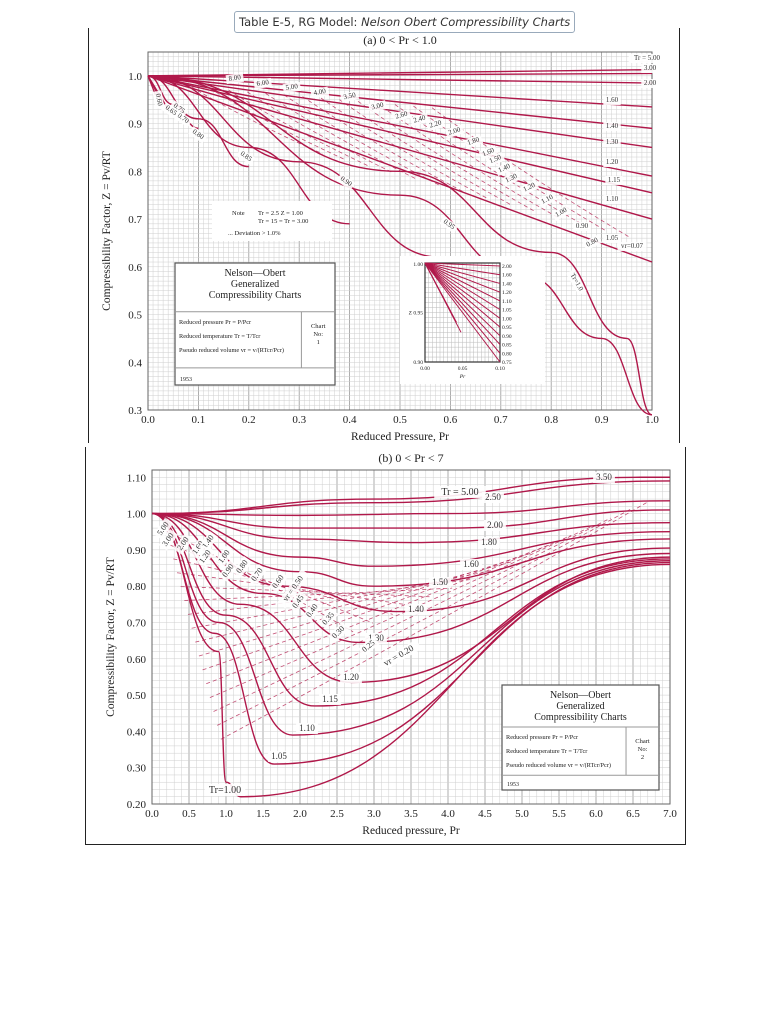 The width and height of the screenshot is (768, 1024). Describe the element at coordinates (580, 706) in the screenshot. I see `svg-text: Generalized` at that location.